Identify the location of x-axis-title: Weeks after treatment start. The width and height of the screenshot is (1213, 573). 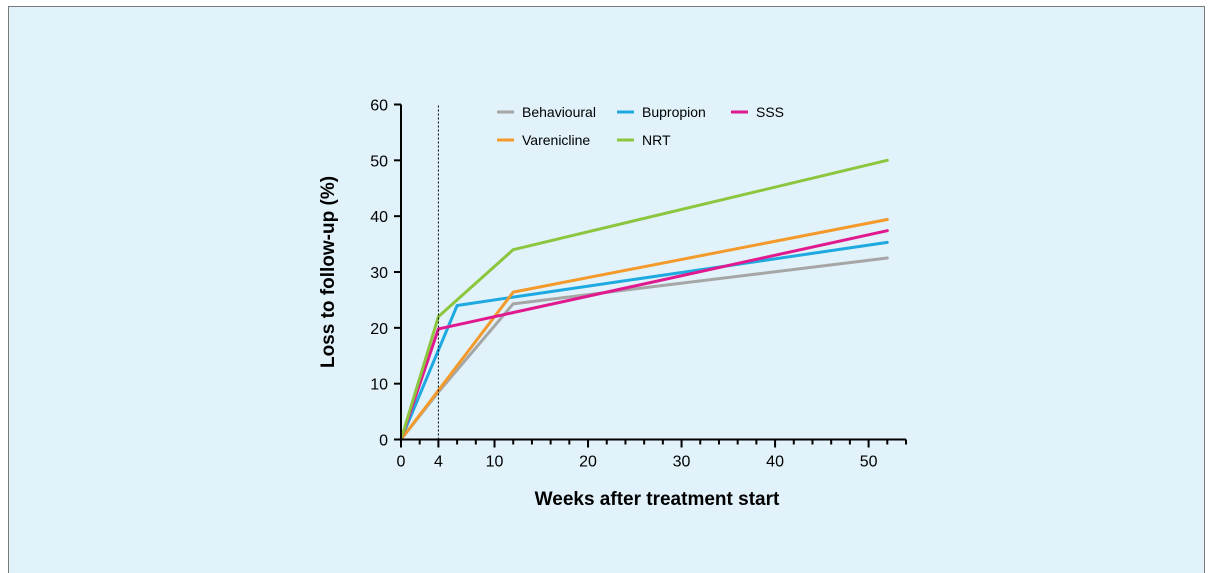
(657, 499).